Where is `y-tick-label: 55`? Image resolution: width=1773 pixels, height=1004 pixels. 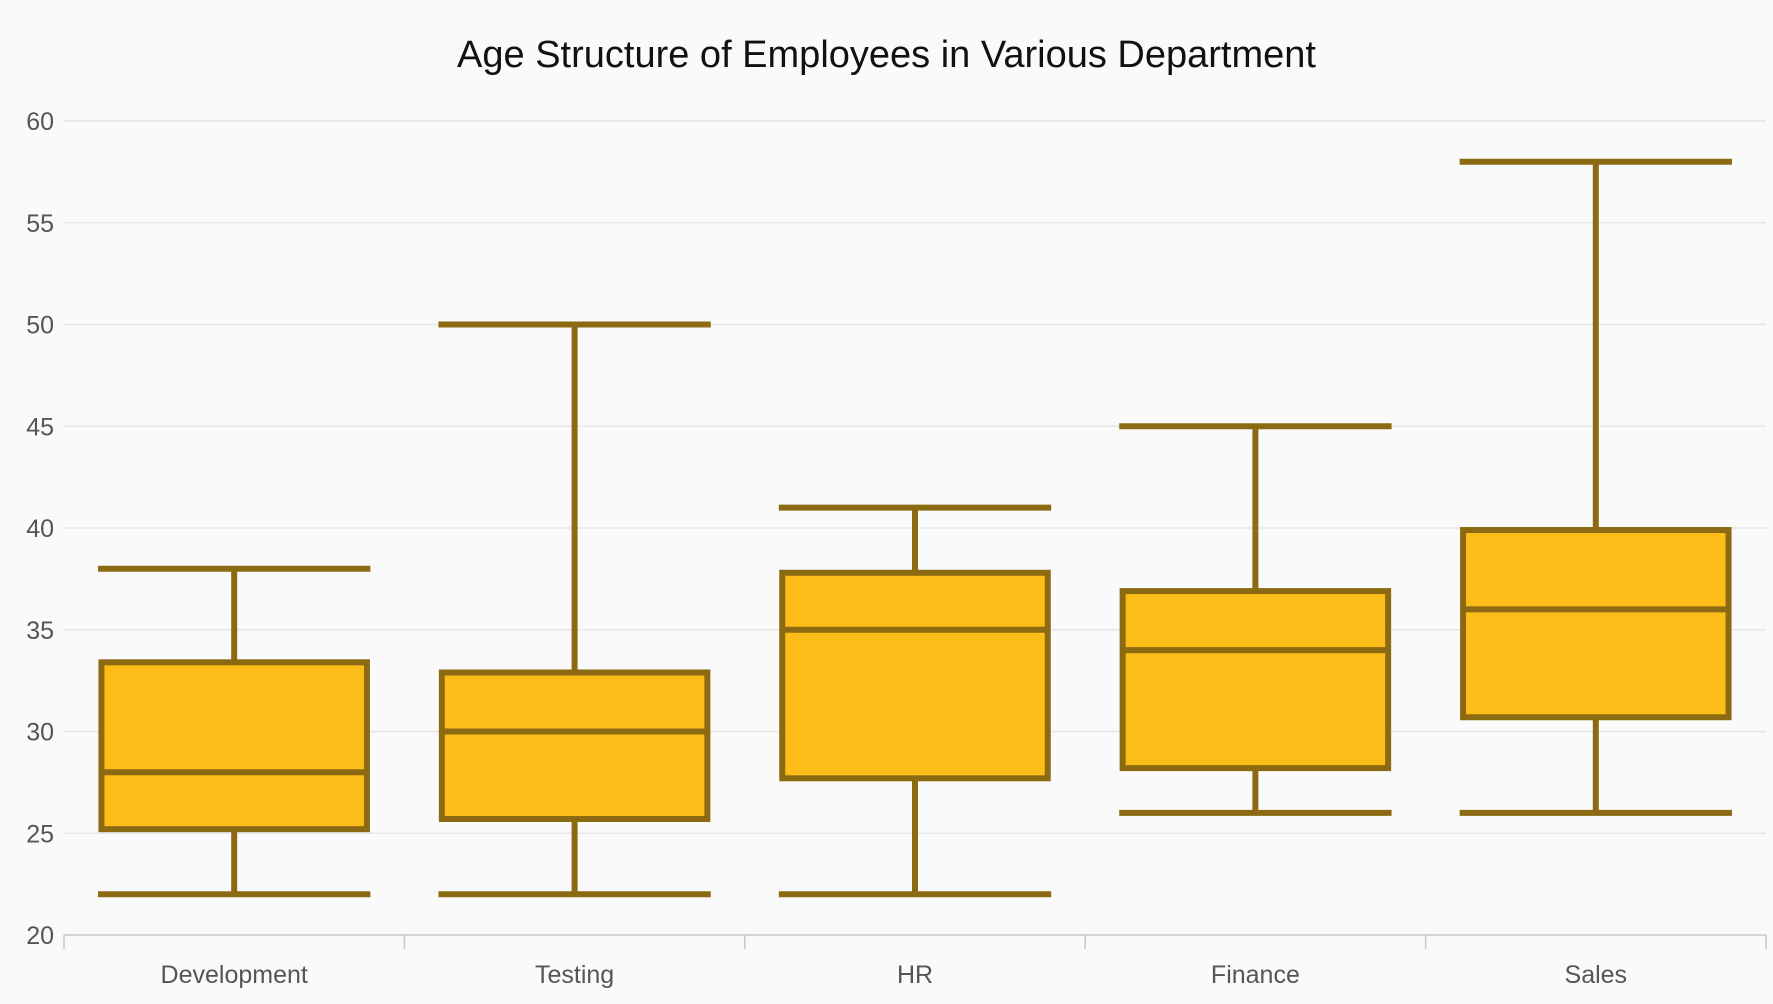 y-tick-label: 55 is located at coordinates (40, 224).